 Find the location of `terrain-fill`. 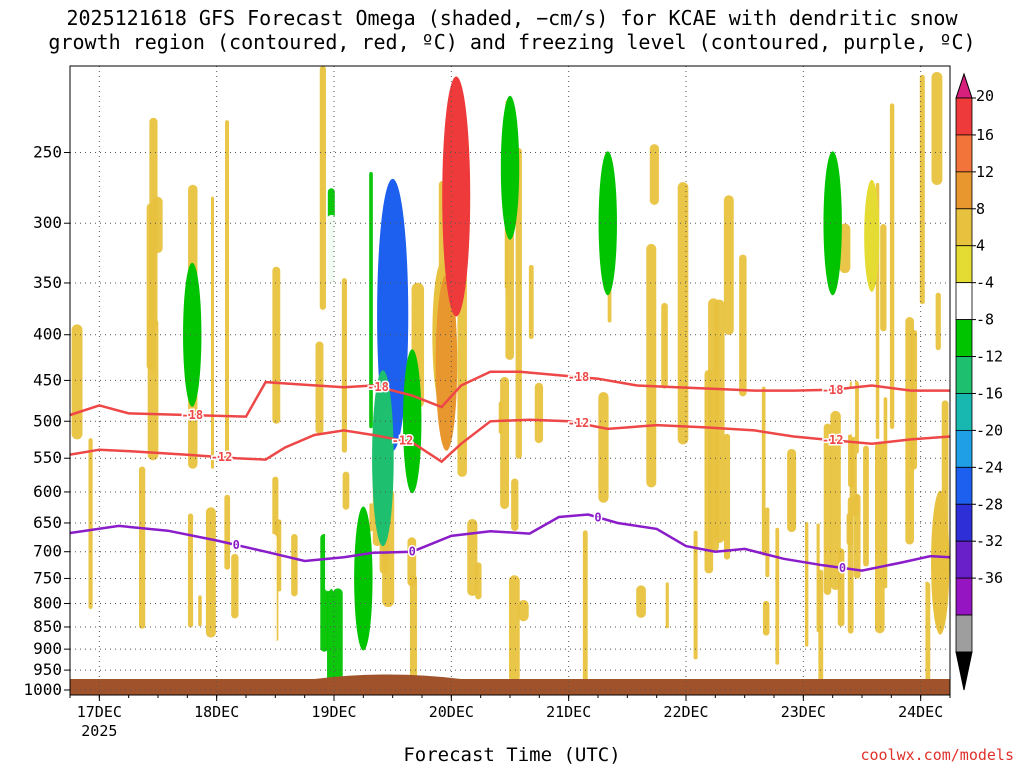

terrain-fill is located at coordinates (510, 687).